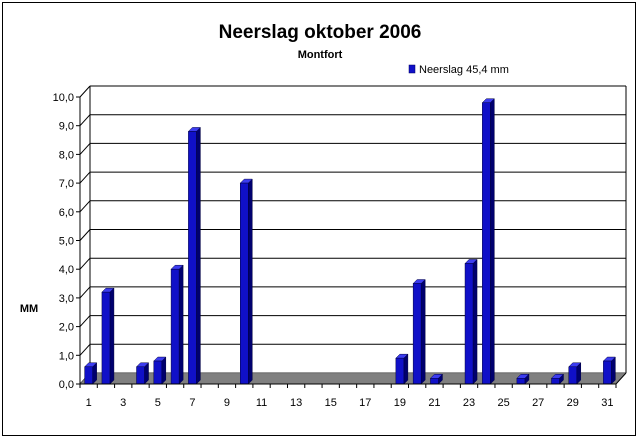 The height and width of the screenshot is (440, 640). I want to click on y-tick-label: 2,0, so click(66, 328).